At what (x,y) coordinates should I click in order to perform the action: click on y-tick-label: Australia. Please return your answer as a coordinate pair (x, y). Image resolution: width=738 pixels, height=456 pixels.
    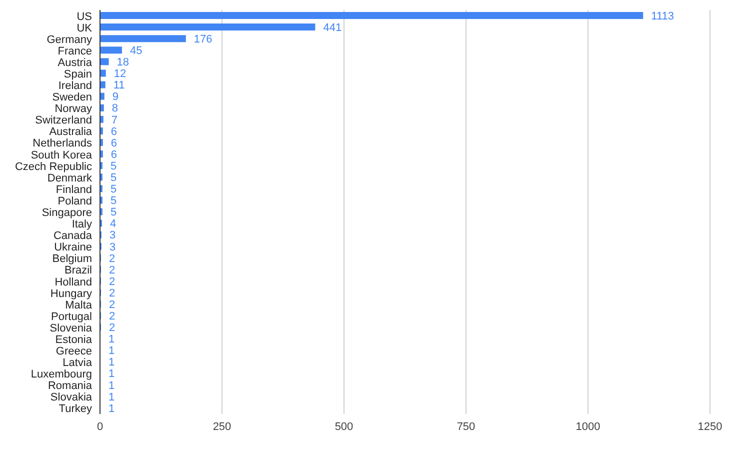
    Looking at the image, I should click on (71, 132).